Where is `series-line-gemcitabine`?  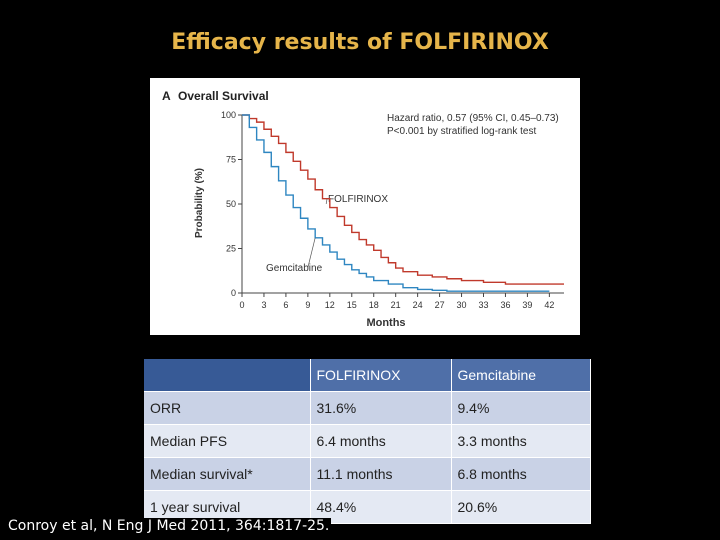
series-line-gemcitabine is located at coordinates (396, 203).